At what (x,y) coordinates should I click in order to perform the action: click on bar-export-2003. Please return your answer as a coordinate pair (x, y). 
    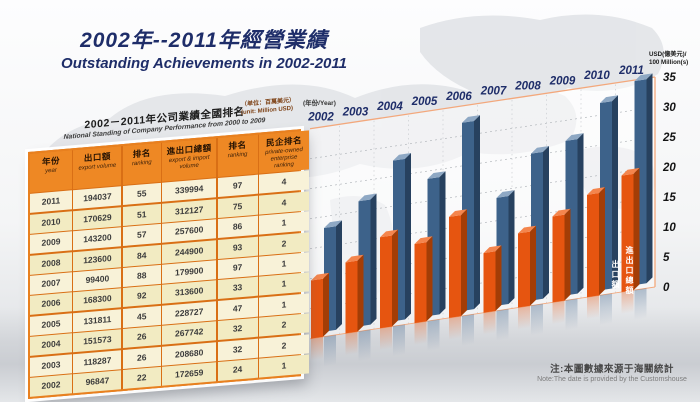
    Looking at the image, I should click on (354, 294).